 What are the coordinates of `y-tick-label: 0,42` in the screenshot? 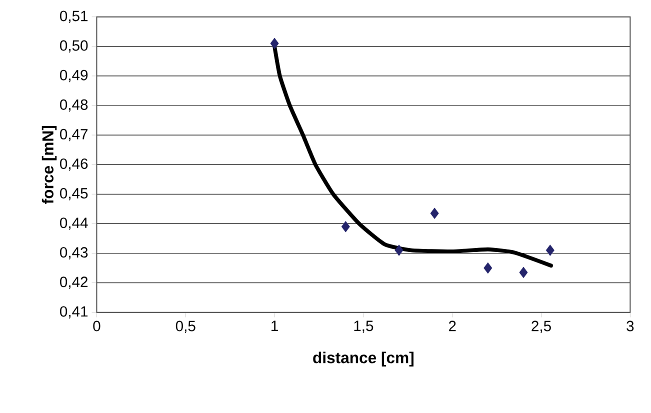 It's located at (74, 282).